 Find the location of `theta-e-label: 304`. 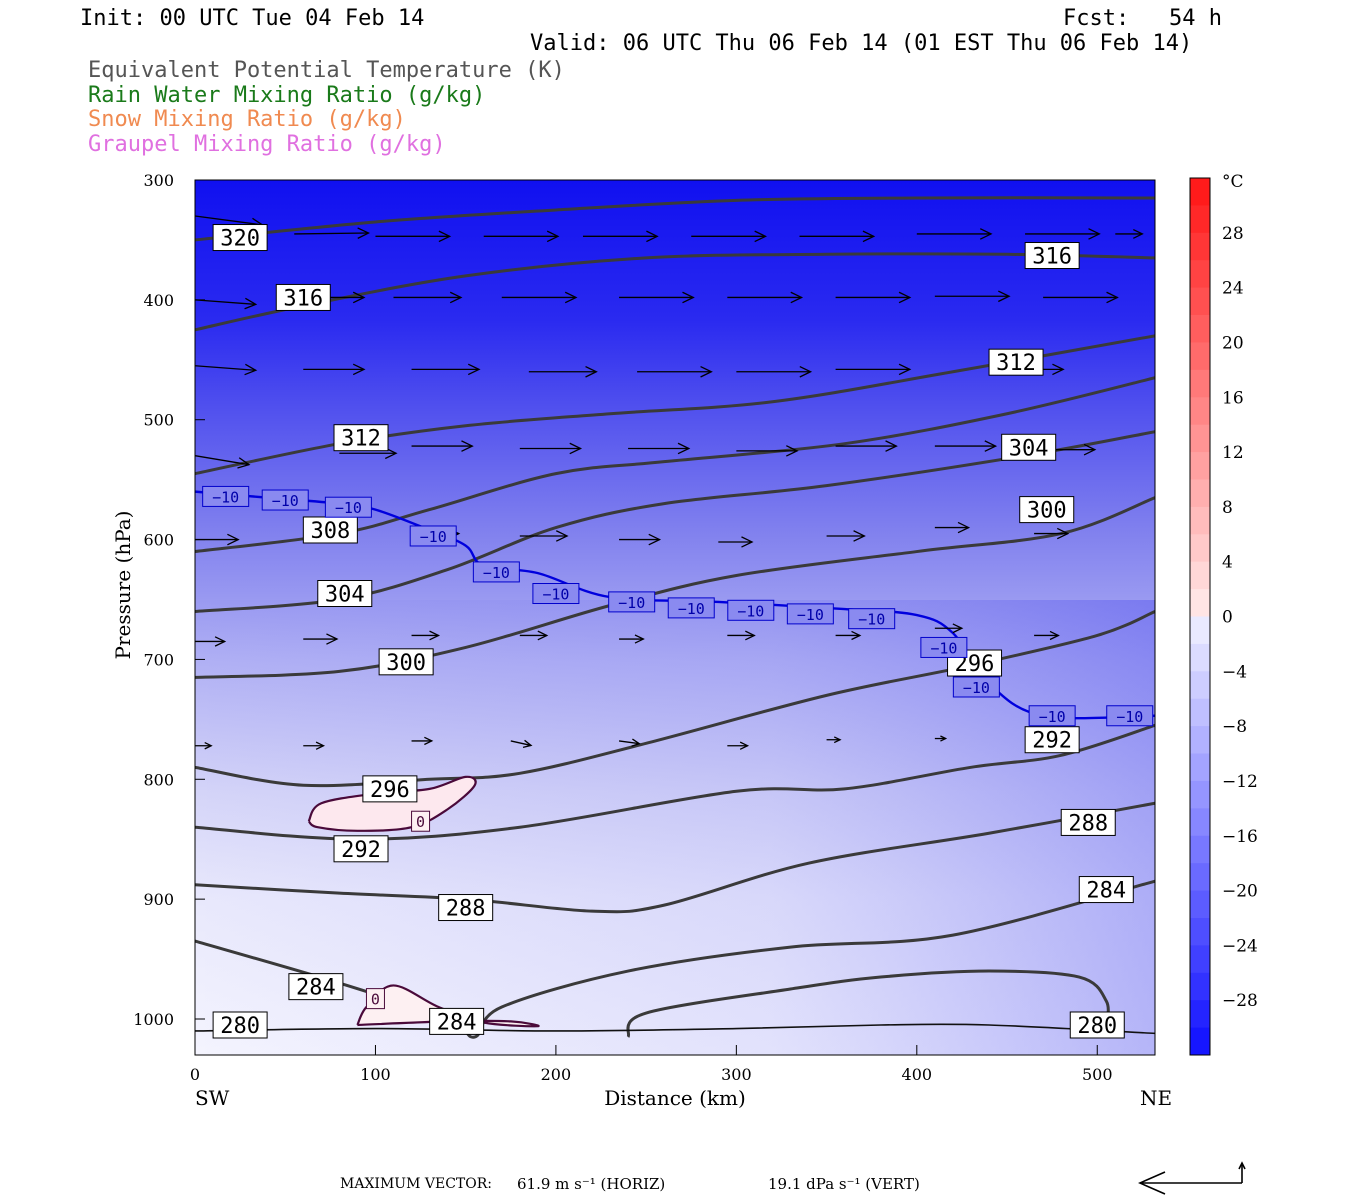

theta-e-label: 304 is located at coordinates (1029, 447).